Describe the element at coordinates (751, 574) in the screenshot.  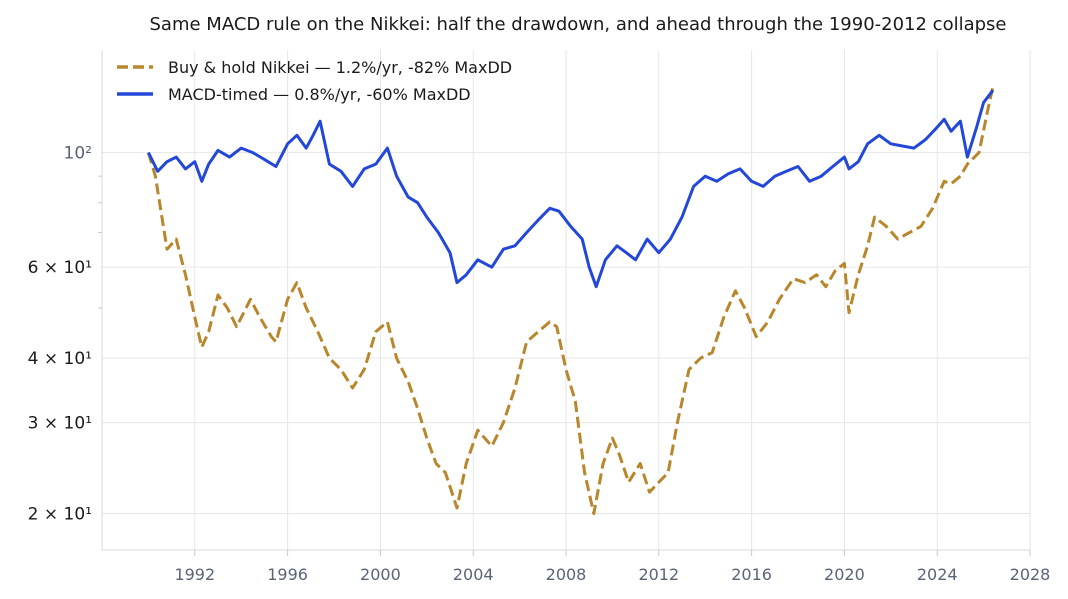
I see `x-tick-label: 2016` at that location.